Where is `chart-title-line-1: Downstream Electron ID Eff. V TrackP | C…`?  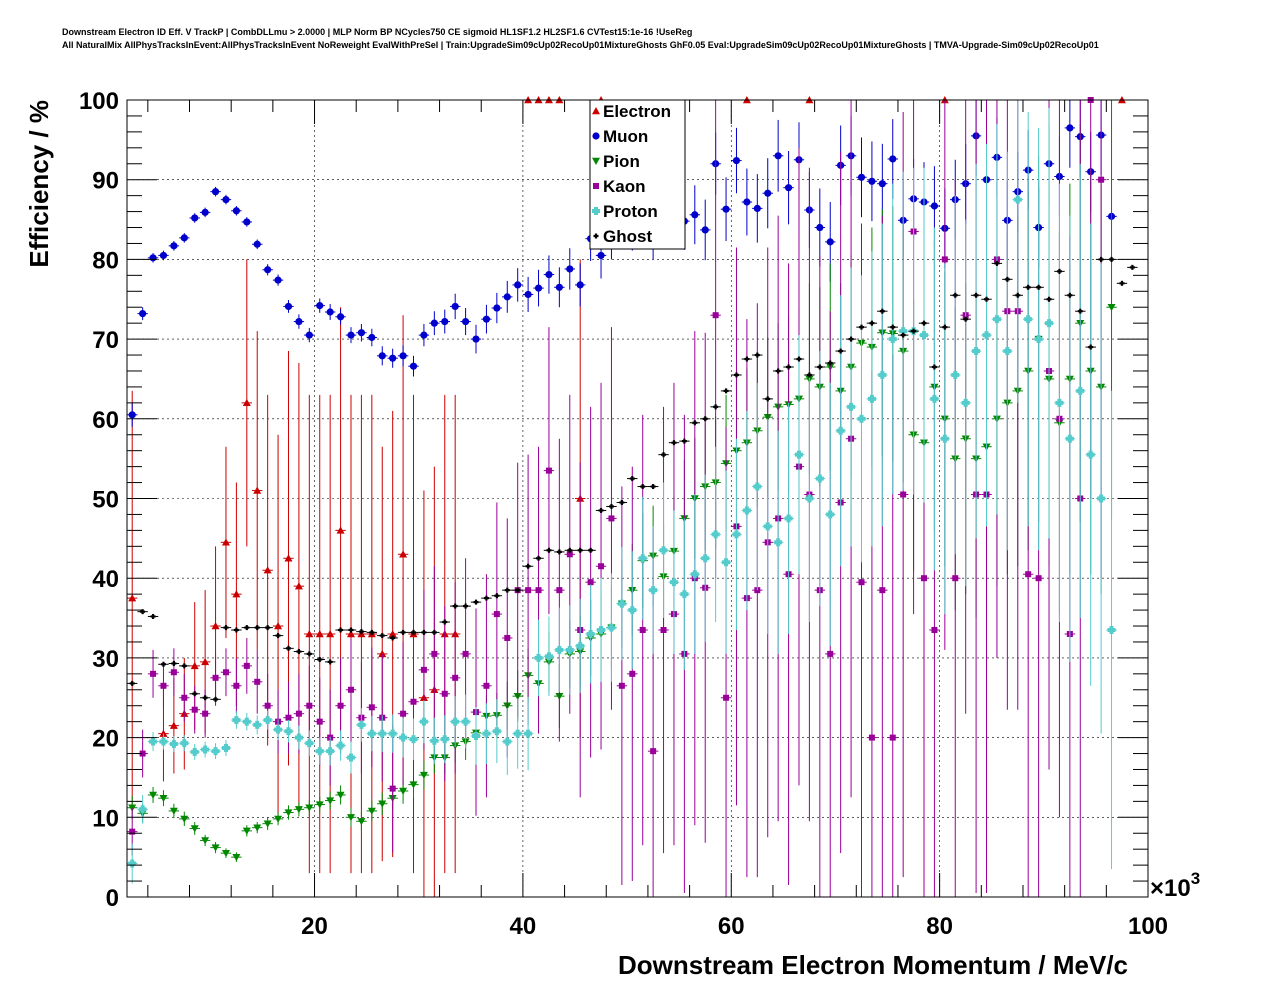
chart-title-line-1: Downstream Electron ID Eff. V TrackP | C… is located at coordinates (377, 32).